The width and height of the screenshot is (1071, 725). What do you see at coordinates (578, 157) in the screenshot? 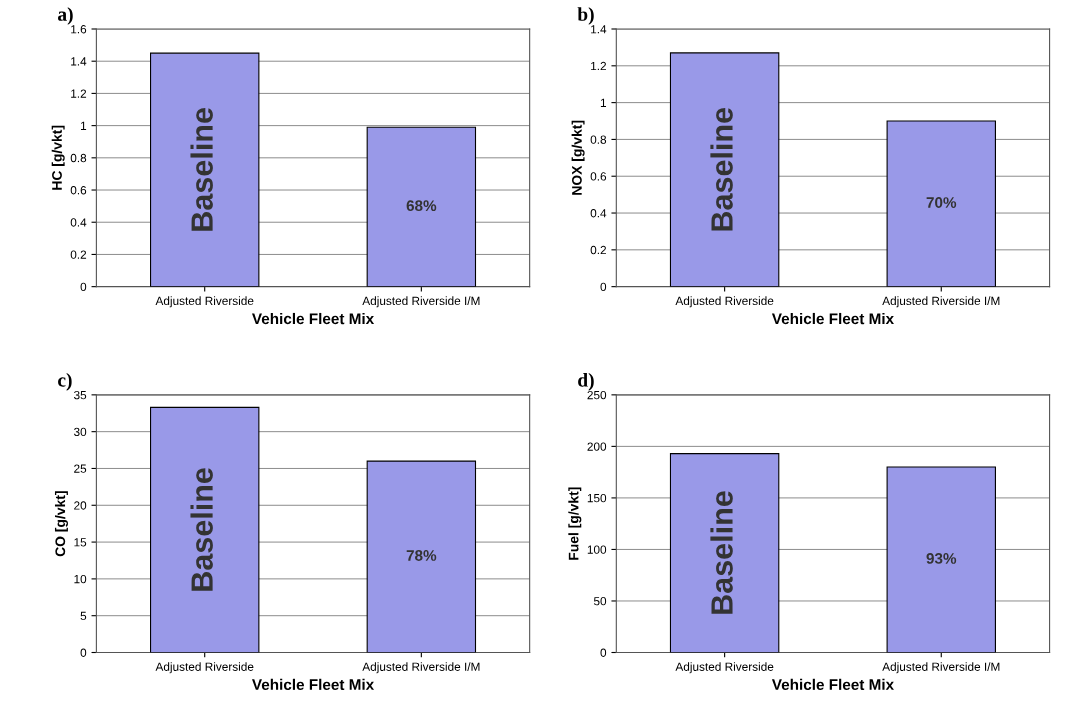
I see `y-axis-title: NOX [g/vkt]` at bounding box center [578, 157].